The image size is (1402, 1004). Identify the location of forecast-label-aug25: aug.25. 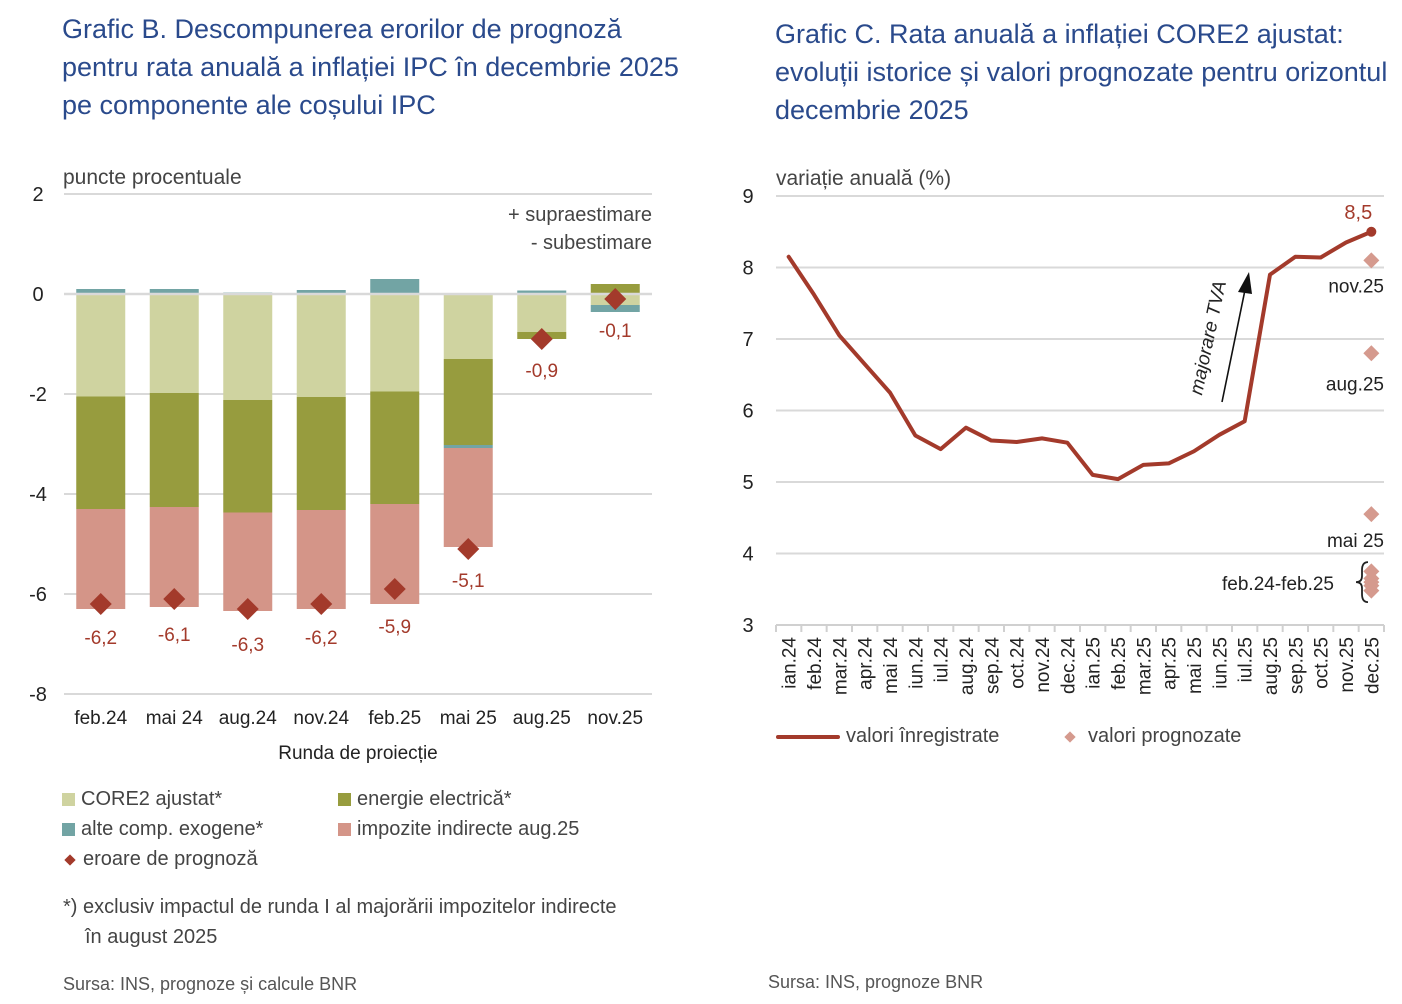
(1355, 384).